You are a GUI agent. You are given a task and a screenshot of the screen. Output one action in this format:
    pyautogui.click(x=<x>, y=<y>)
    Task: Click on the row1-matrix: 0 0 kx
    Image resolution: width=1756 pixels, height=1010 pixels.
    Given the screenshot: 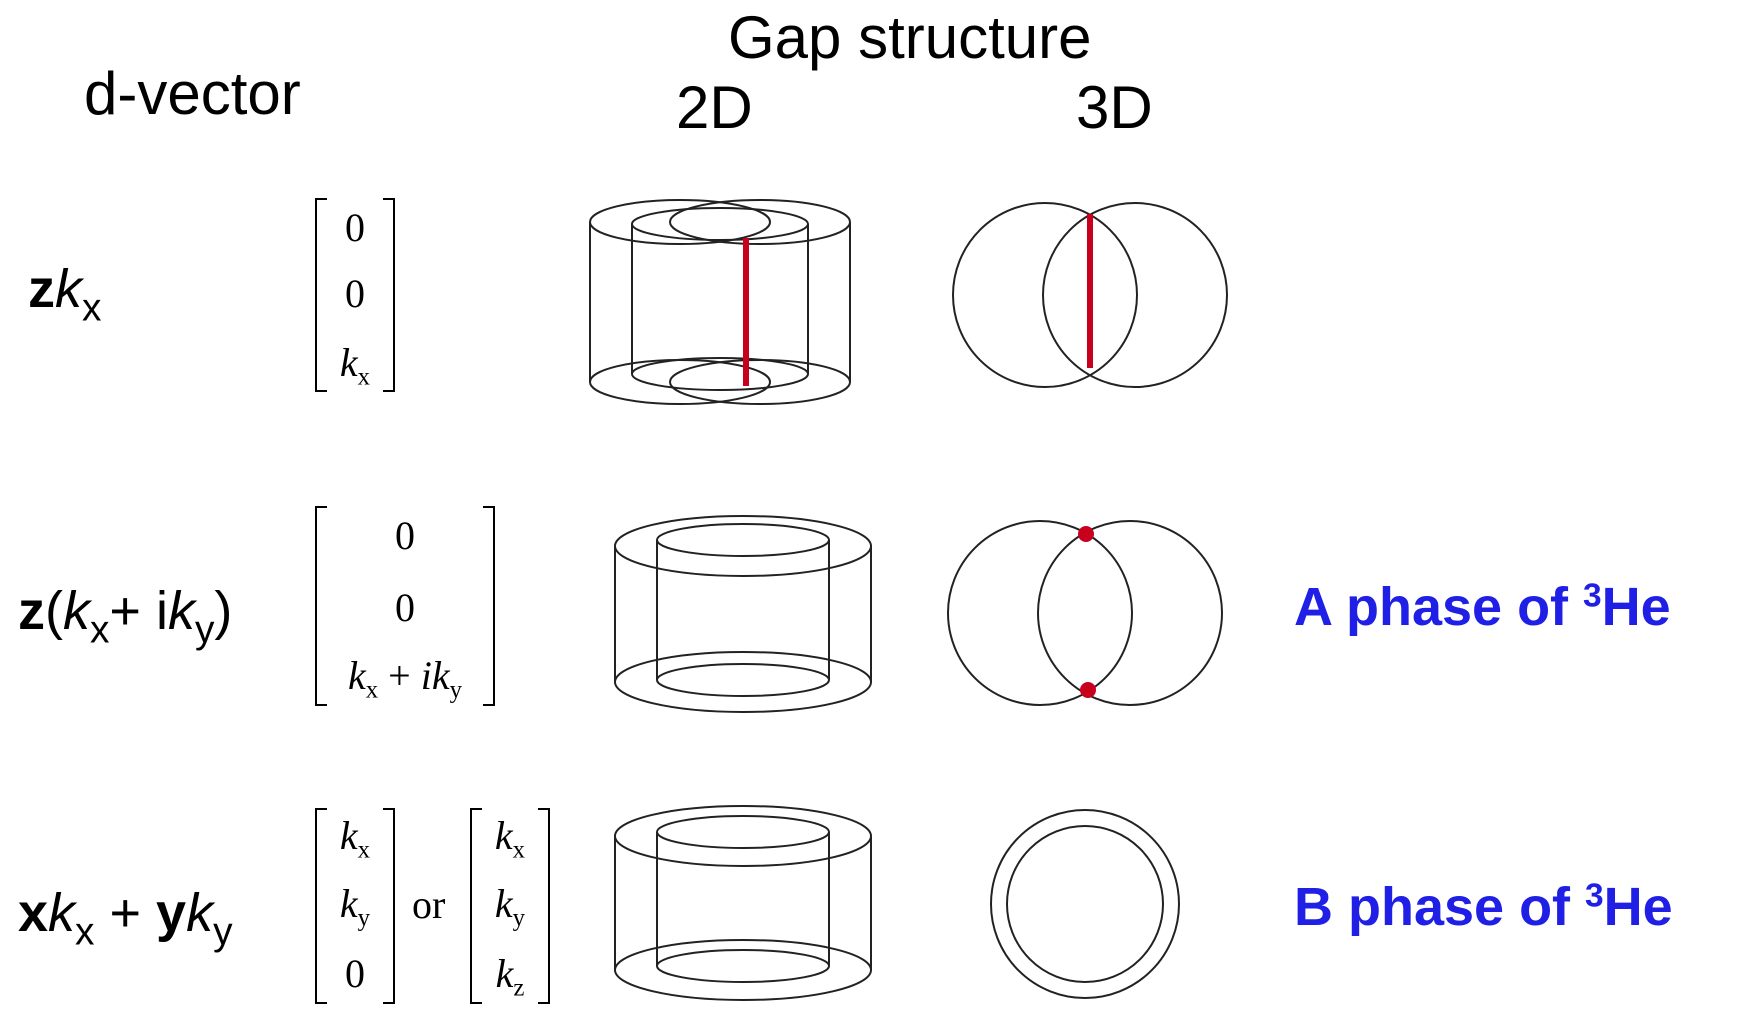 What is the action you would take?
    pyautogui.click(x=355, y=295)
    